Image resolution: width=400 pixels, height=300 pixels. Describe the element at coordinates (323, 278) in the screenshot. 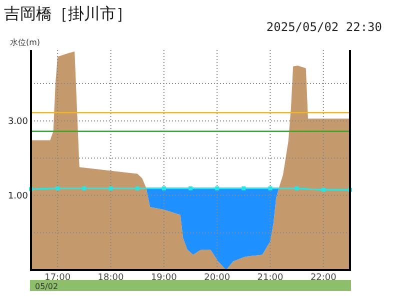

I see `x-tick-label: 22:00` at that location.